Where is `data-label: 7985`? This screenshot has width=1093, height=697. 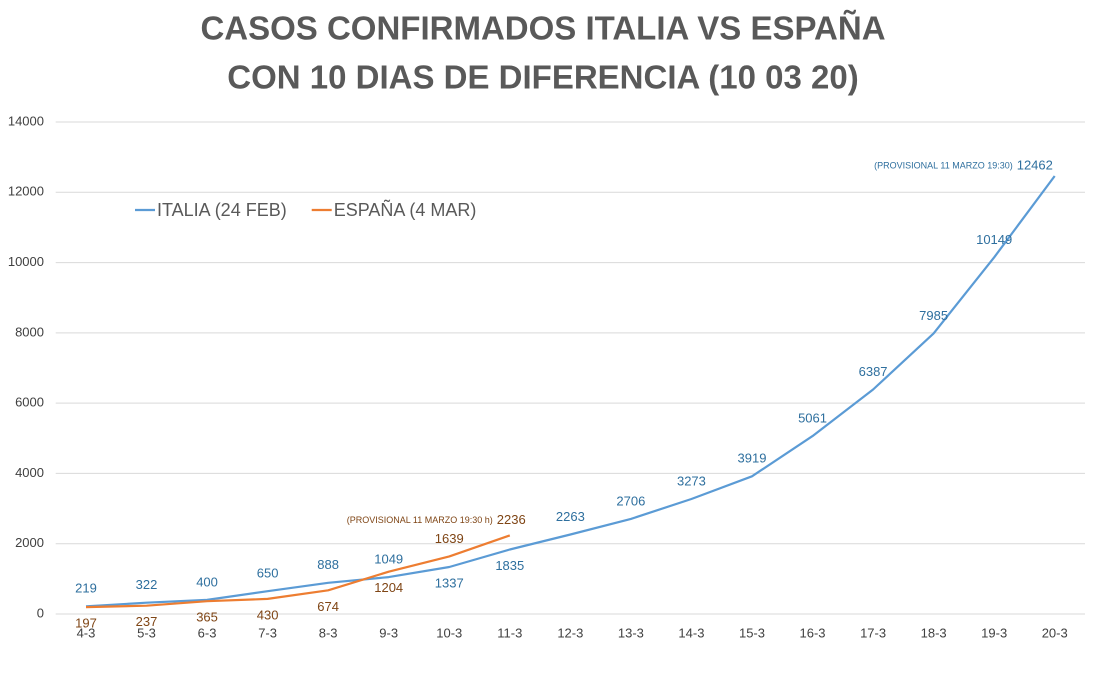
data-label: 7985 is located at coordinates (933, 315).